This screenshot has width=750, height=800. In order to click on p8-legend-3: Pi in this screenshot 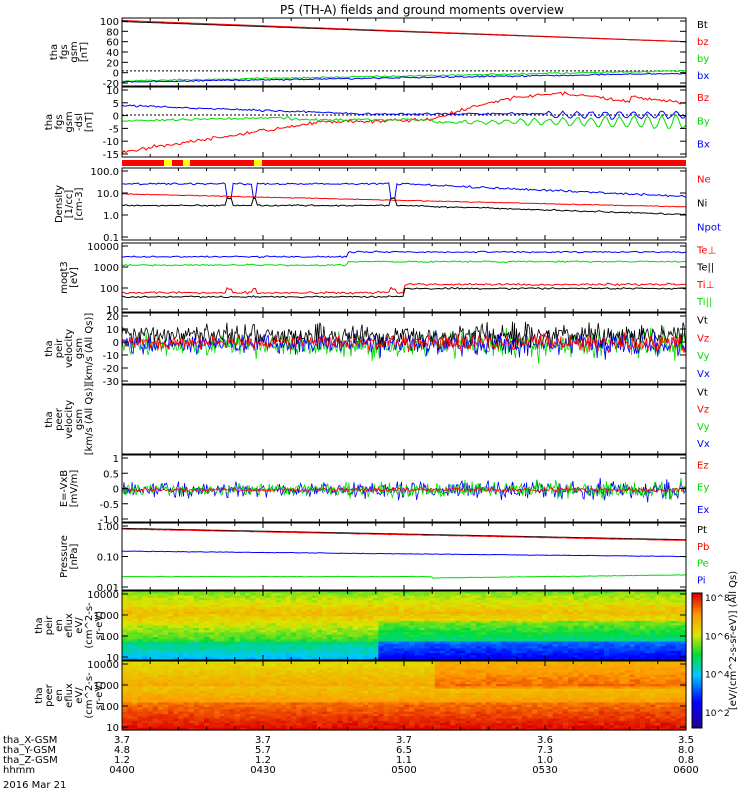, I will do `click(701, 580)`.